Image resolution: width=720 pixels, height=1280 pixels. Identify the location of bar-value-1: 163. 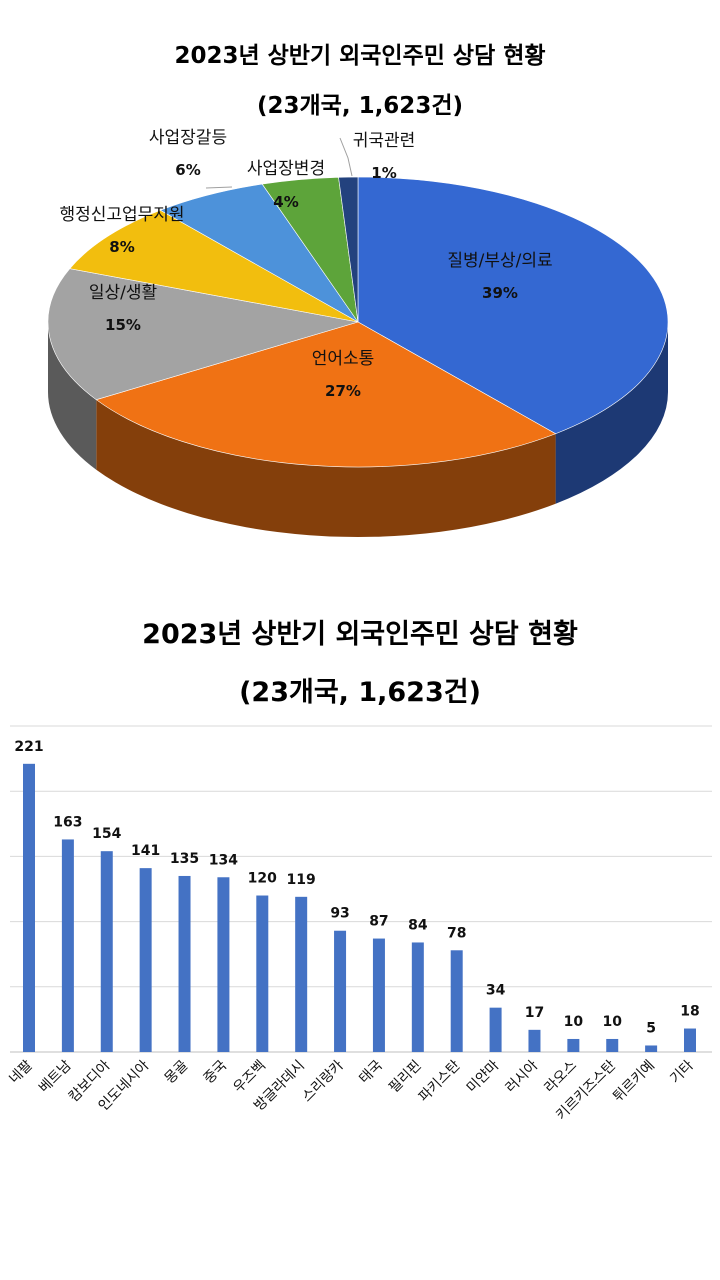
(67, 822).